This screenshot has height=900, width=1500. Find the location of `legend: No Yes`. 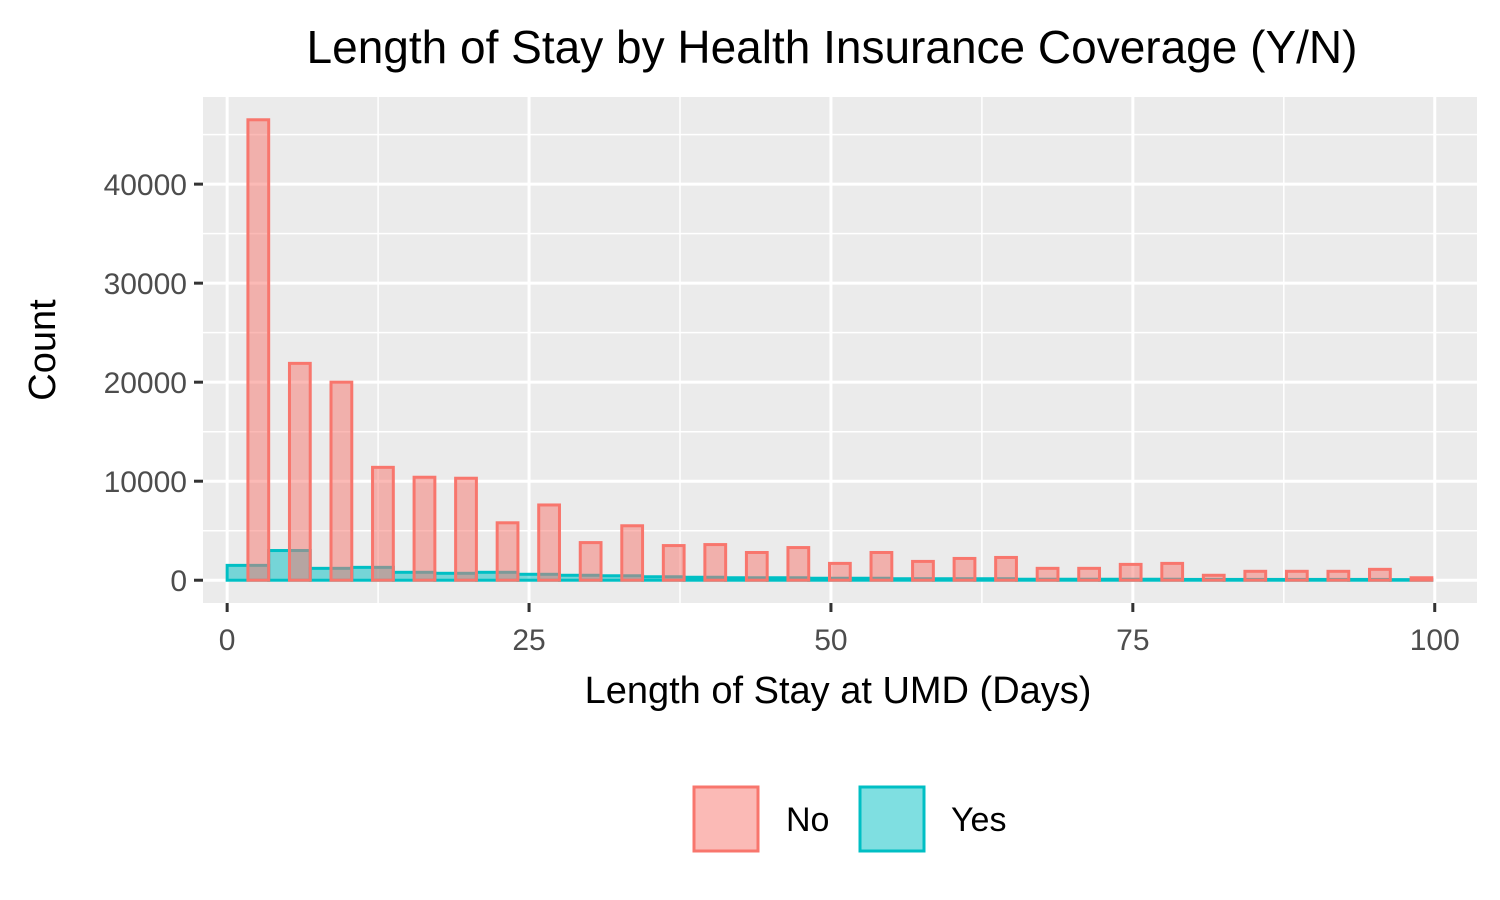

legend: No Yes is located at coordinates (849, 819).